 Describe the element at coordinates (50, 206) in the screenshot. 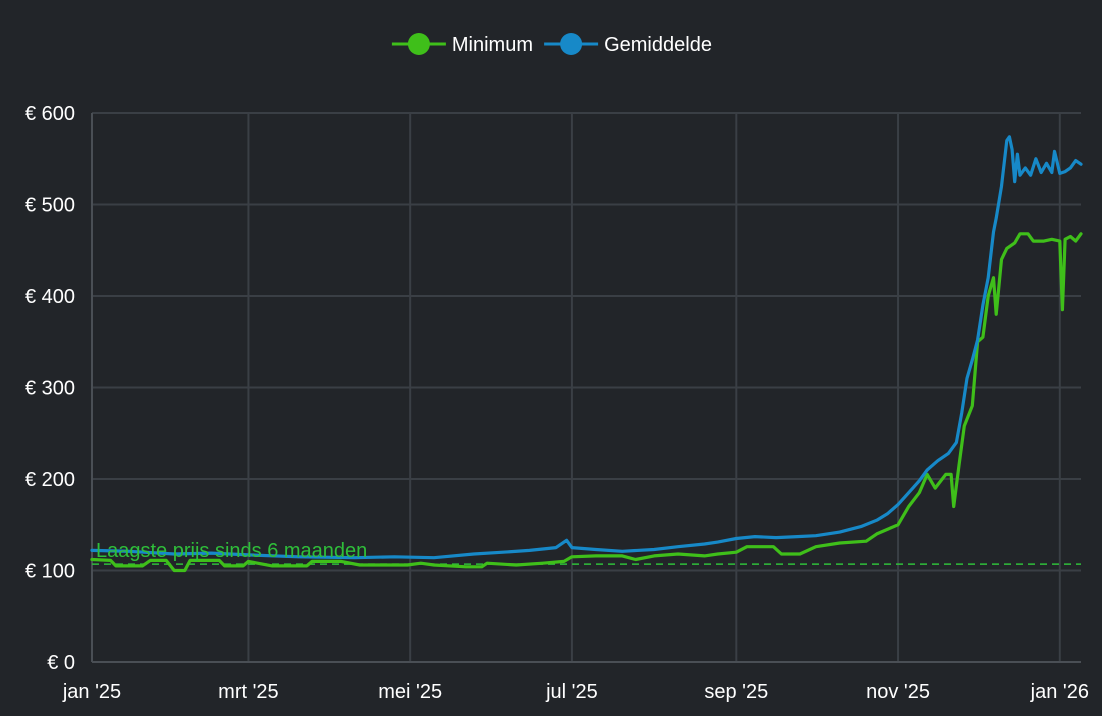

I see `y-tick-label: € 500` at that location.